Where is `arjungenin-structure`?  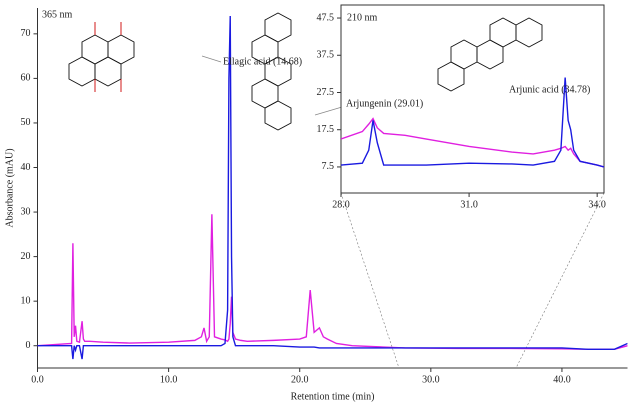 arjungenin-structure is located at coordinates (271, 71).